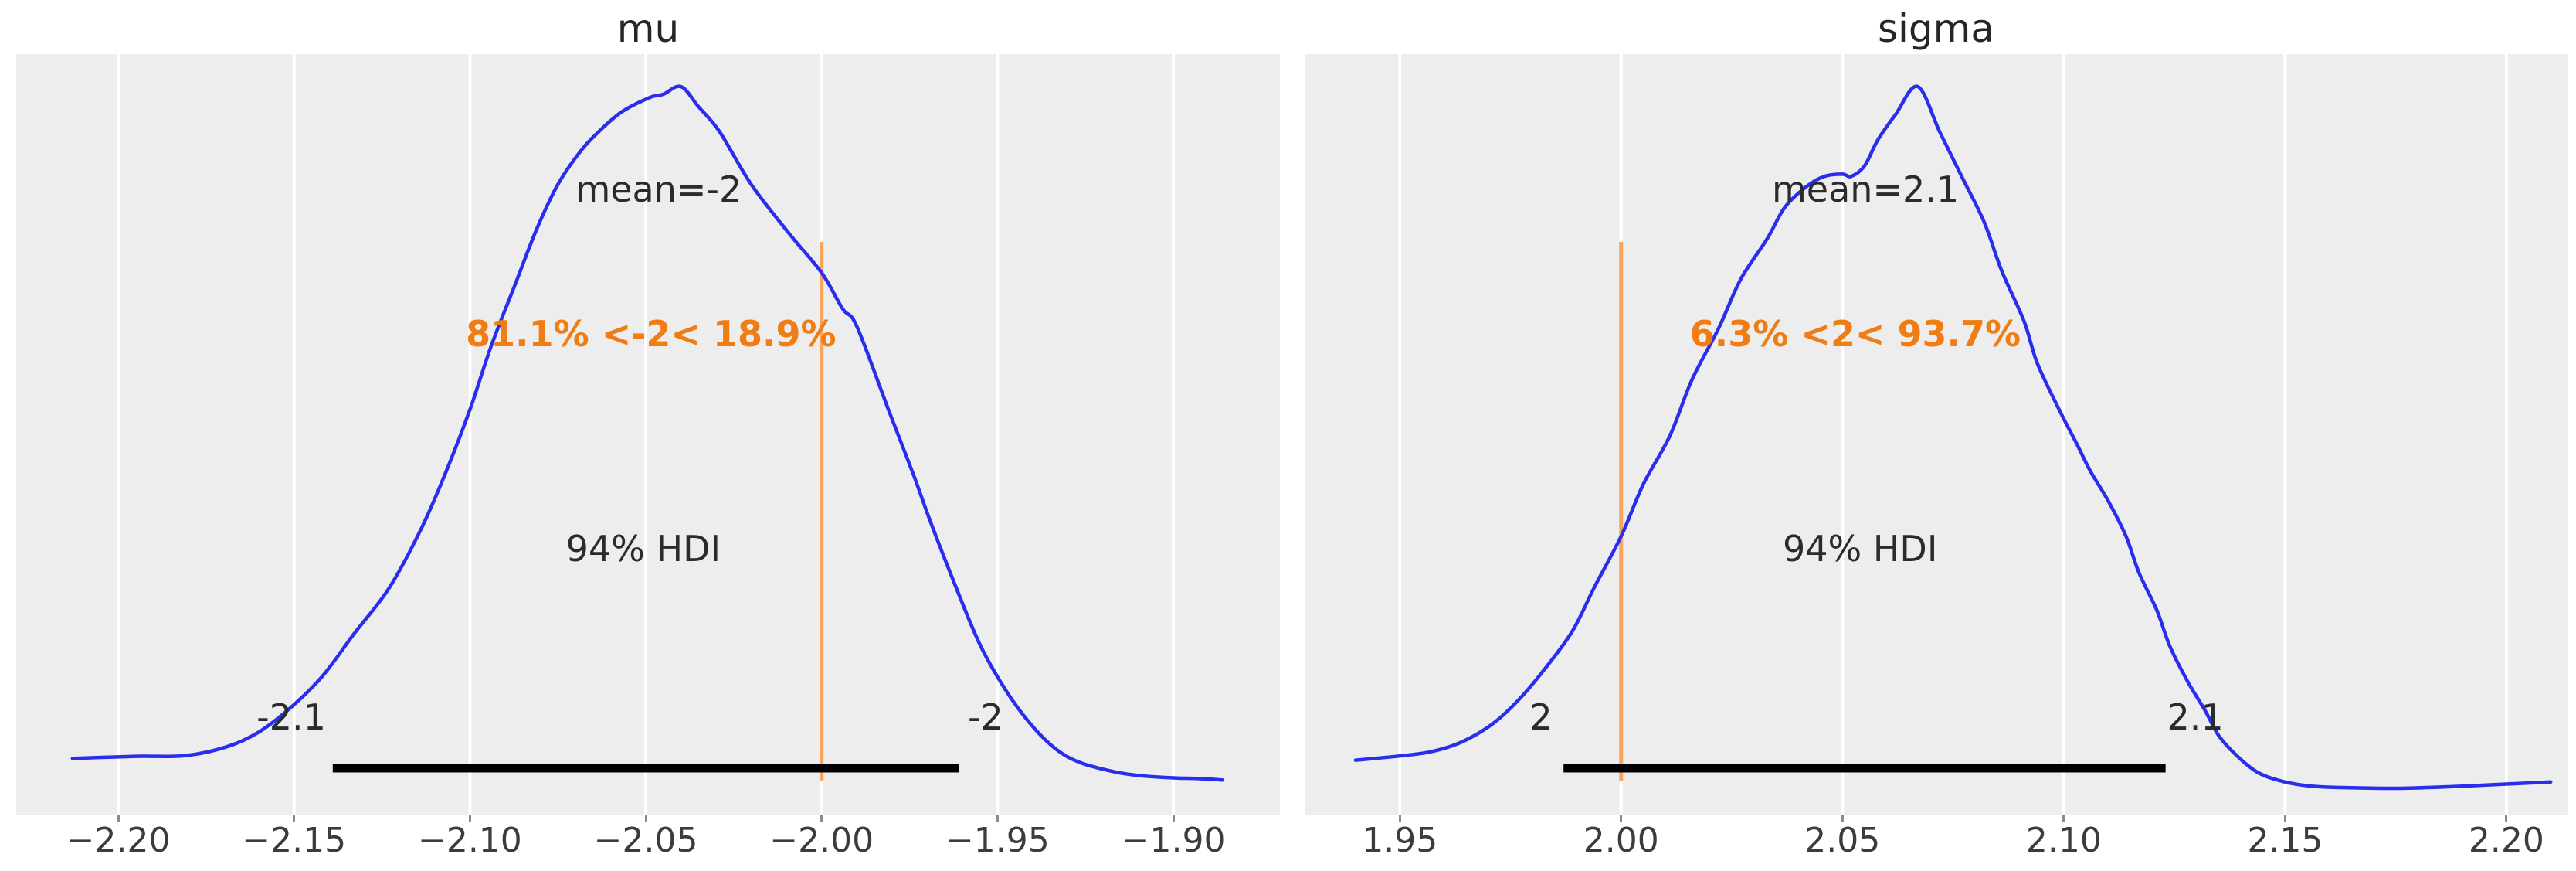  I want to click on ref-percentage-text: 81.1% <-2< 18.9%, so click(651, 335).